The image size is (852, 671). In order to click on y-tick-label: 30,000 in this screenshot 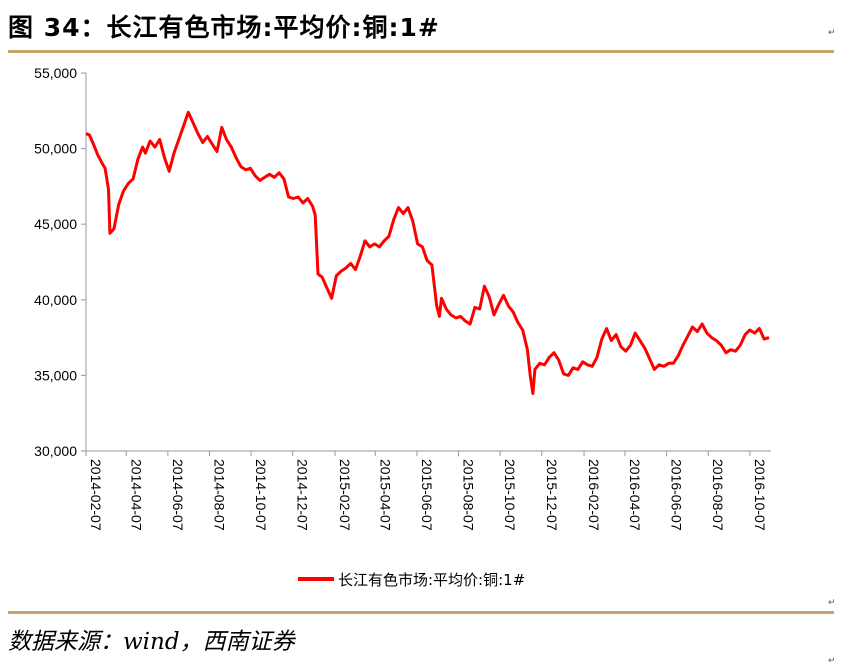, I will do `click(55, 451)`.